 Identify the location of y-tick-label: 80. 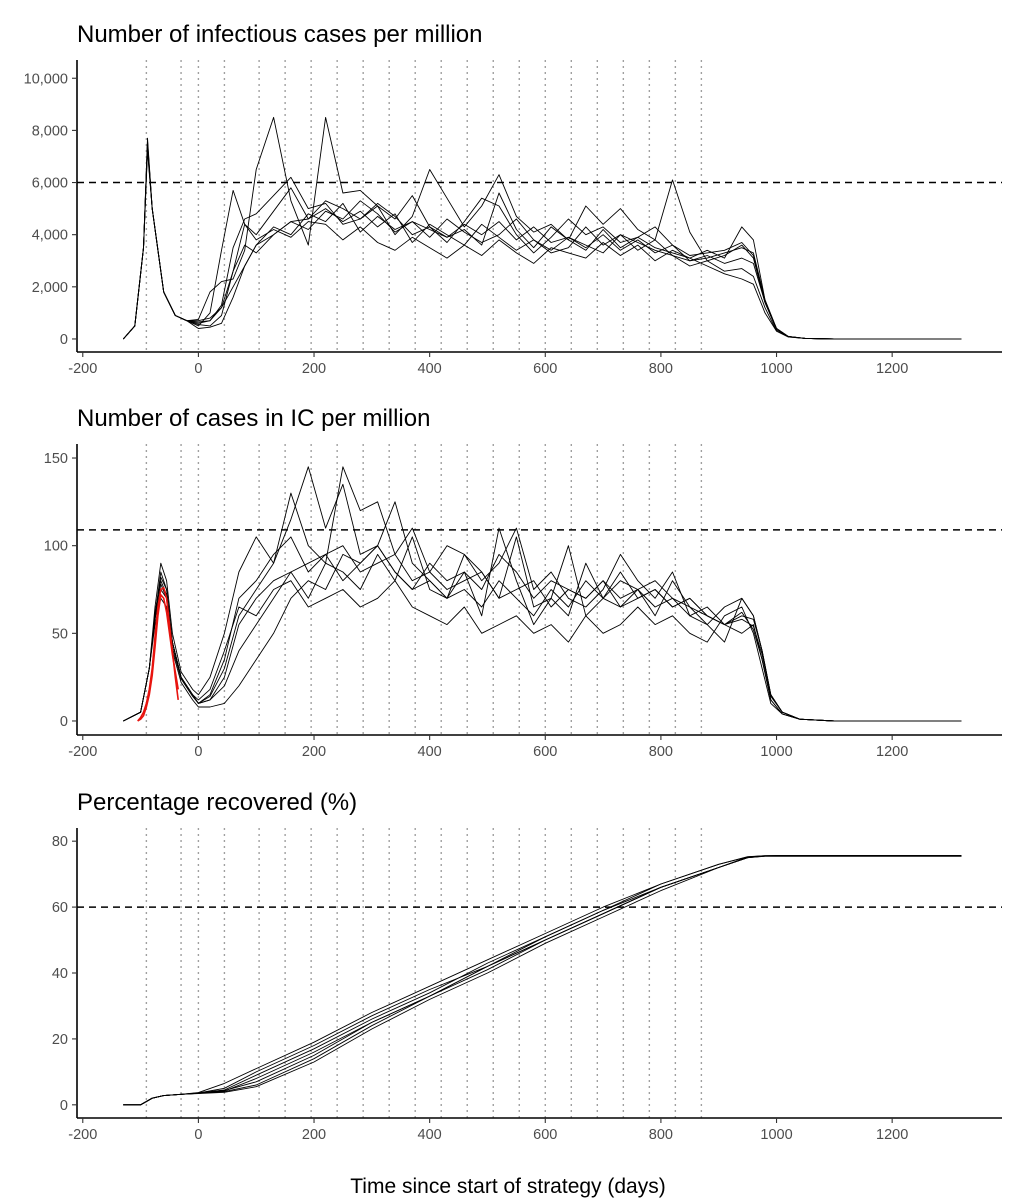
(60, 842).